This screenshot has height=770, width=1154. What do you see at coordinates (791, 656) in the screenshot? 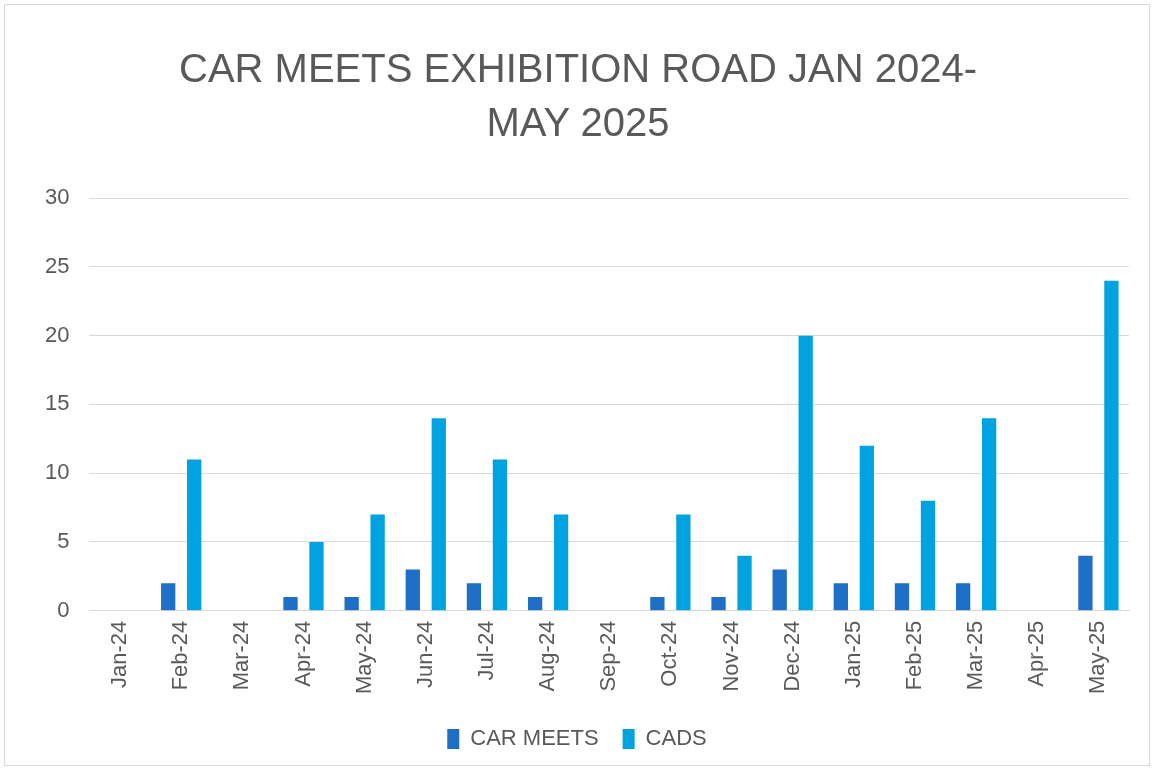
I see `x-tick-label: Dec-24` at bounding box center [791, 656].